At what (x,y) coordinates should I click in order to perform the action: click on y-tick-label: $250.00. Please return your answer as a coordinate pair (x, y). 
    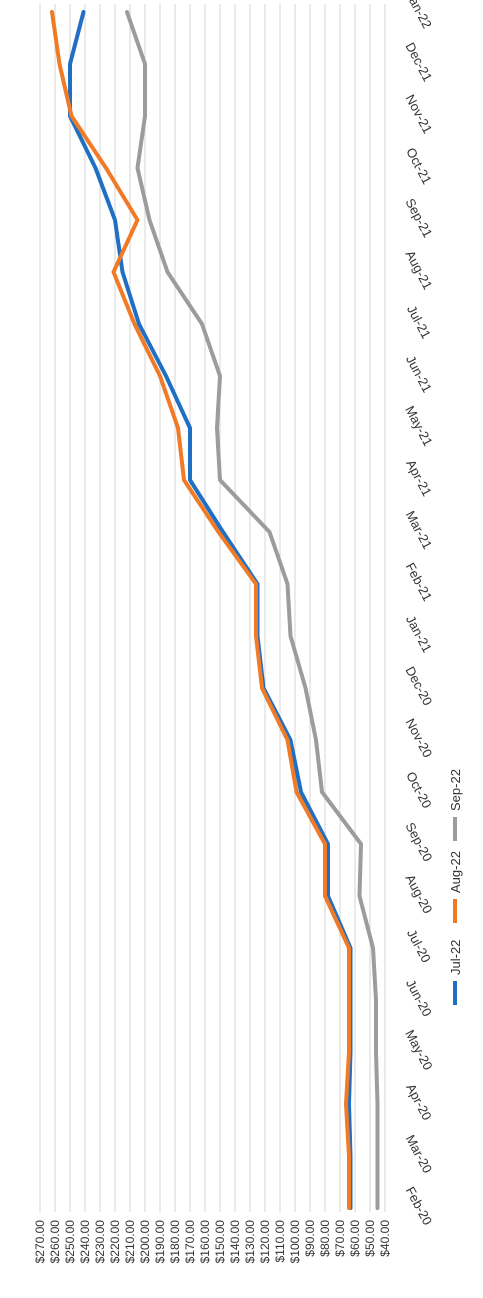
    Looking at the image, I should click on (70, 1242).